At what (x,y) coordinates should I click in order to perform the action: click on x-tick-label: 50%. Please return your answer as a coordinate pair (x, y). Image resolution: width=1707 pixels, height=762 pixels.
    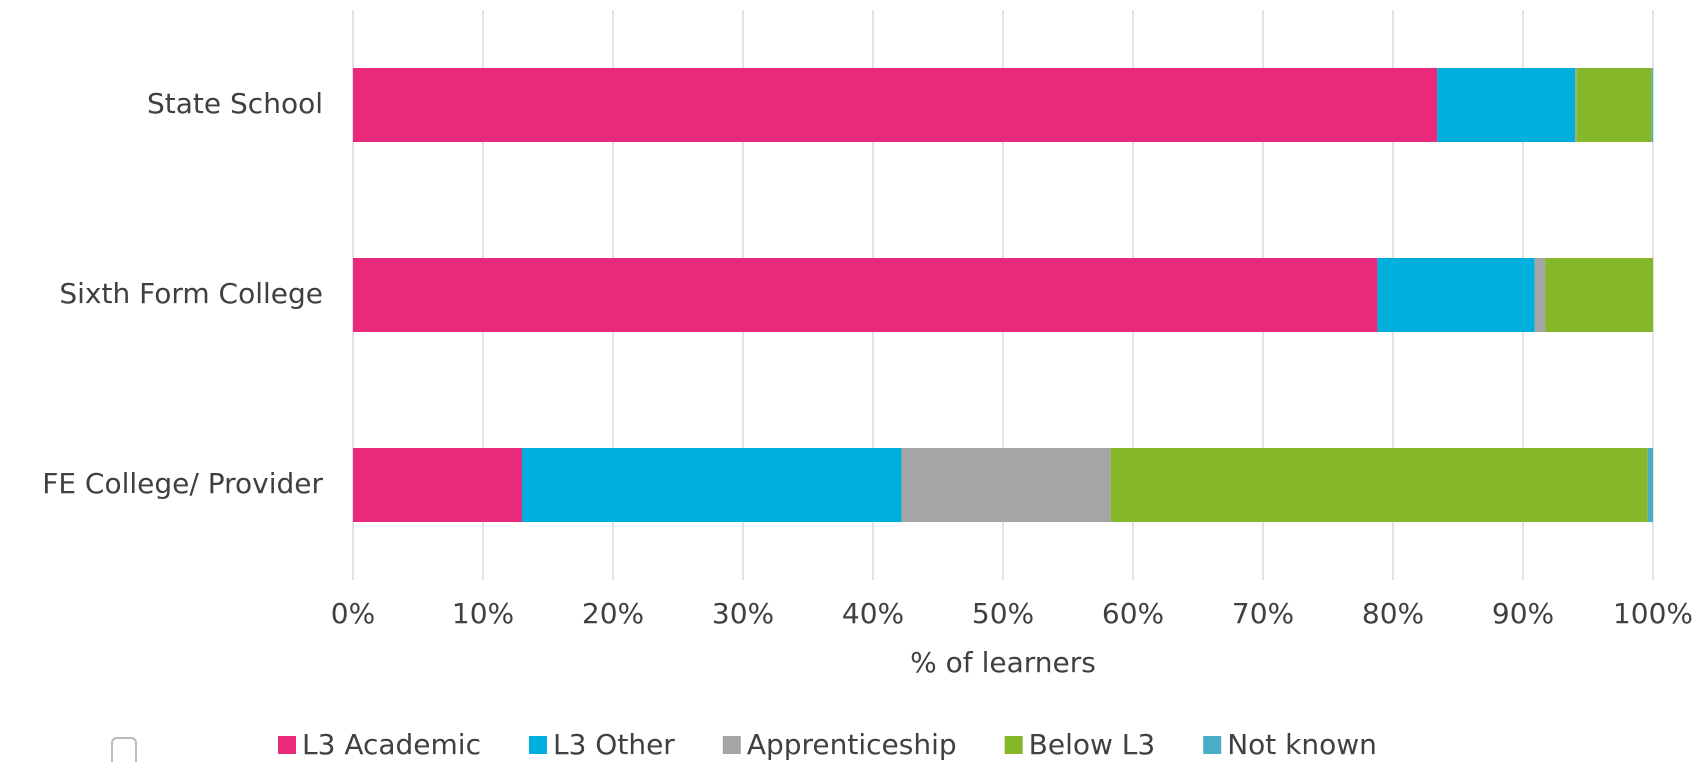
    Looking at the image, I should click on (1003, 613).